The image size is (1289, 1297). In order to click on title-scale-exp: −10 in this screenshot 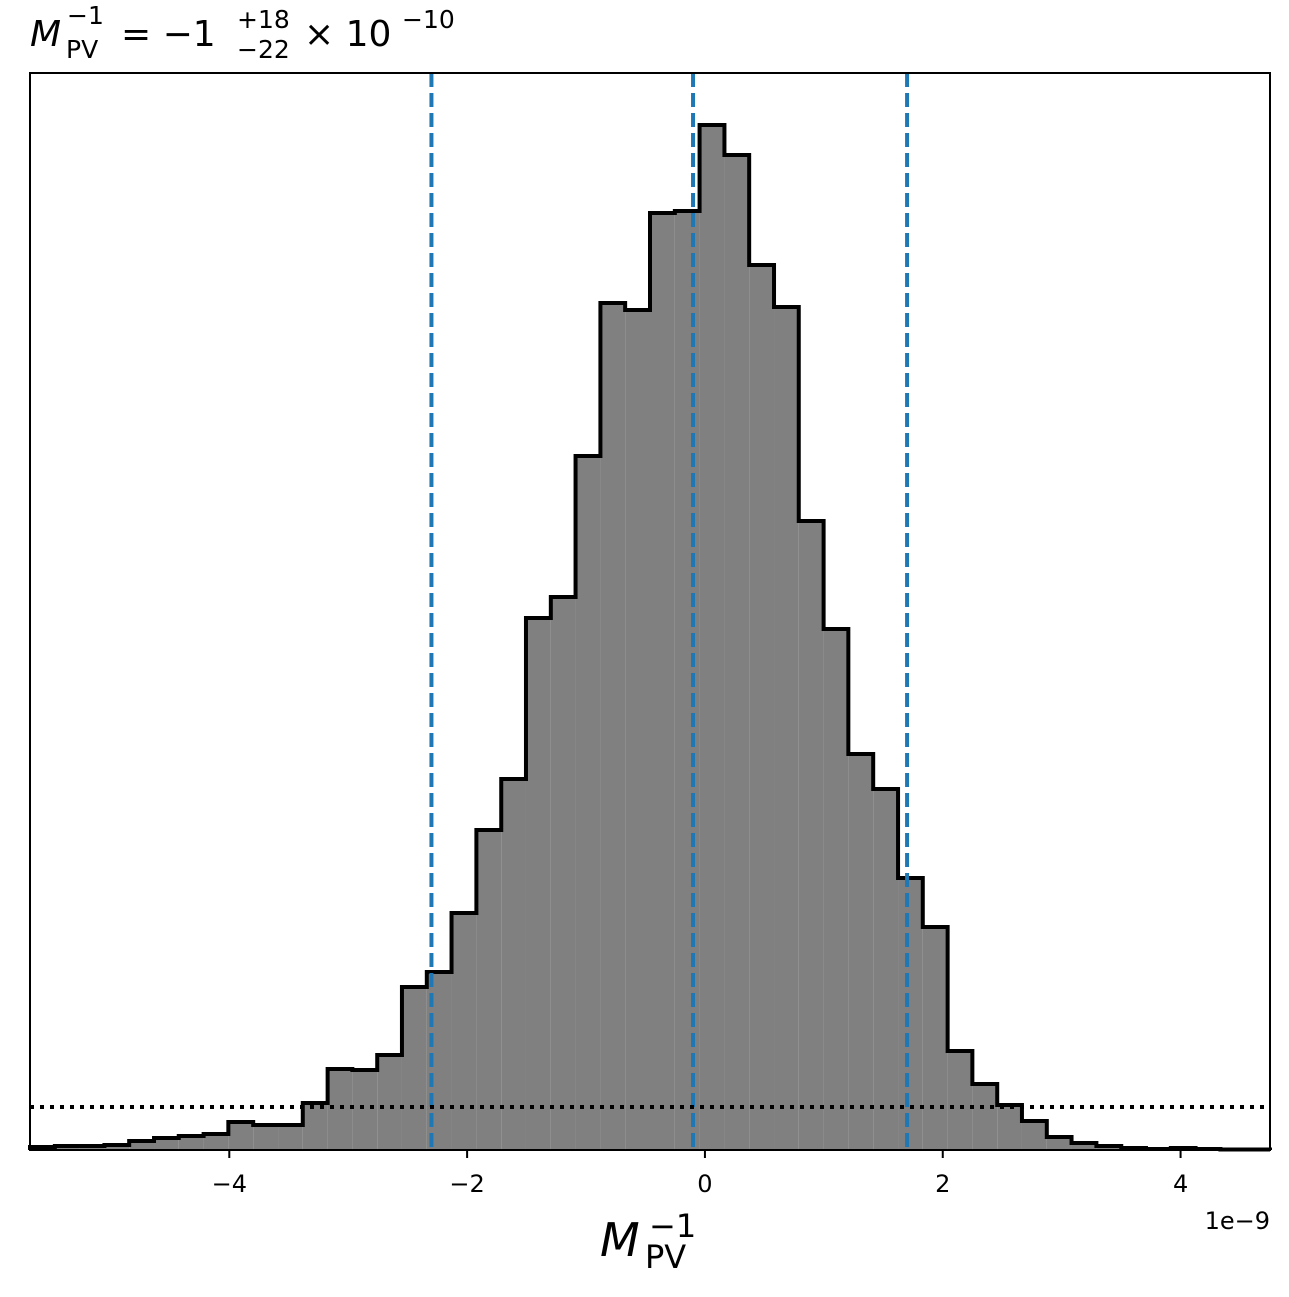, I will do `click(428, 19)`.